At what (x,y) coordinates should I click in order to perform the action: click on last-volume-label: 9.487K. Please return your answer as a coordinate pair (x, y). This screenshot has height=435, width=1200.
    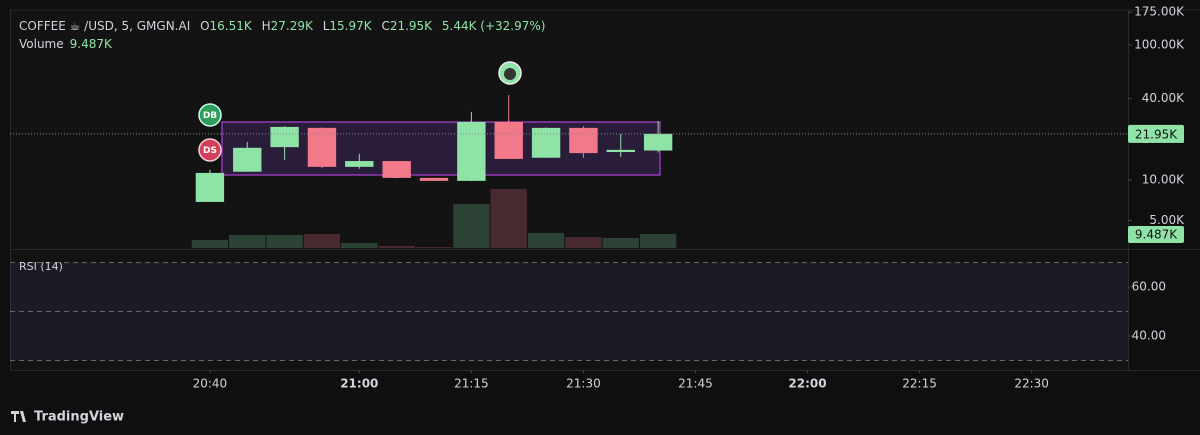
    Looking at the image, I should click on (1156, 235).